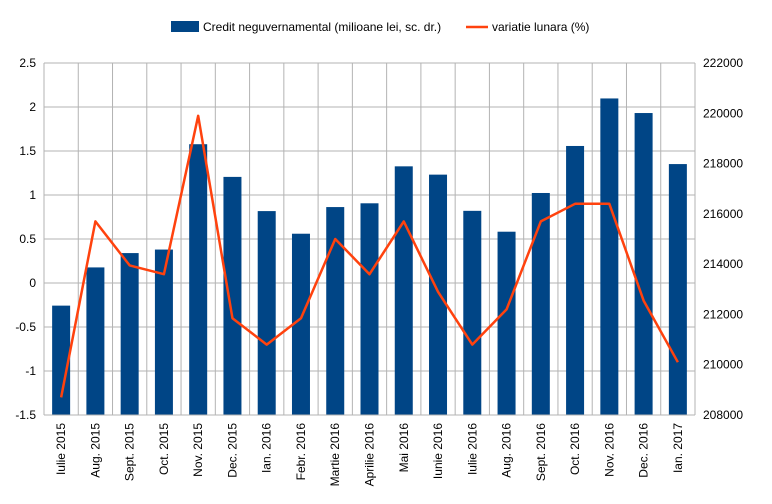  Describe the element at coordinates (164, 449) in the screenshot. I see `x-tick-label: Oct. 2015` at that location.